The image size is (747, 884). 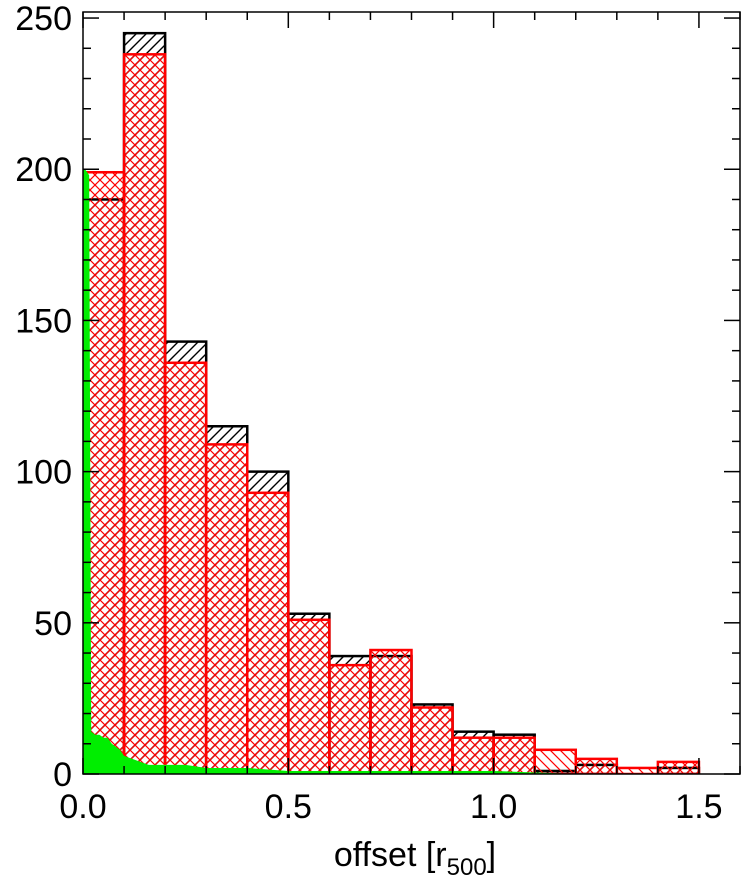 What do you see at coordinates (288, 807) in the screenshot?
I see `x-tick-label: 0.5` at bounding box center [288, 807].